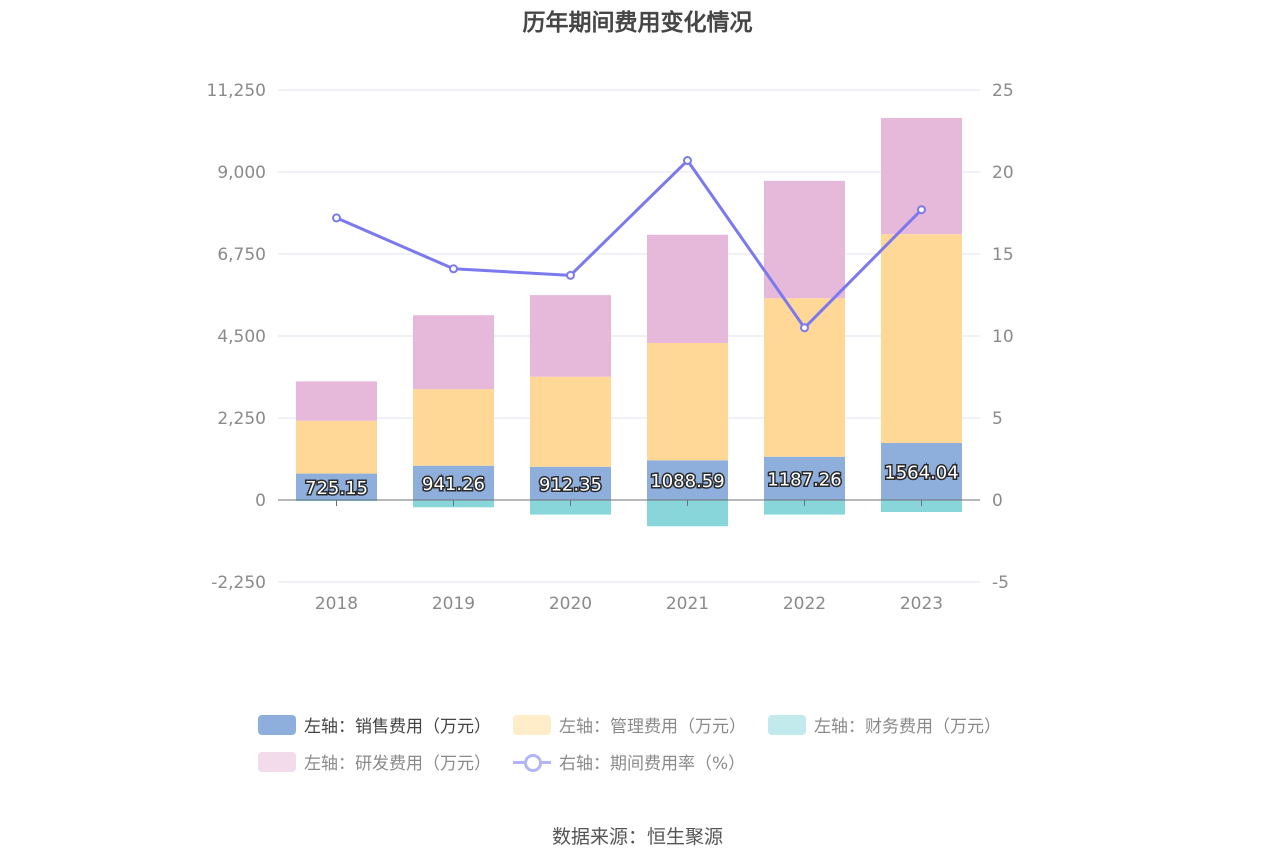 The height and width of the screenshot is (862, 1275). I want to click on legend-item-sales: 左轴：销售费用（万元）, so click(374, 724).